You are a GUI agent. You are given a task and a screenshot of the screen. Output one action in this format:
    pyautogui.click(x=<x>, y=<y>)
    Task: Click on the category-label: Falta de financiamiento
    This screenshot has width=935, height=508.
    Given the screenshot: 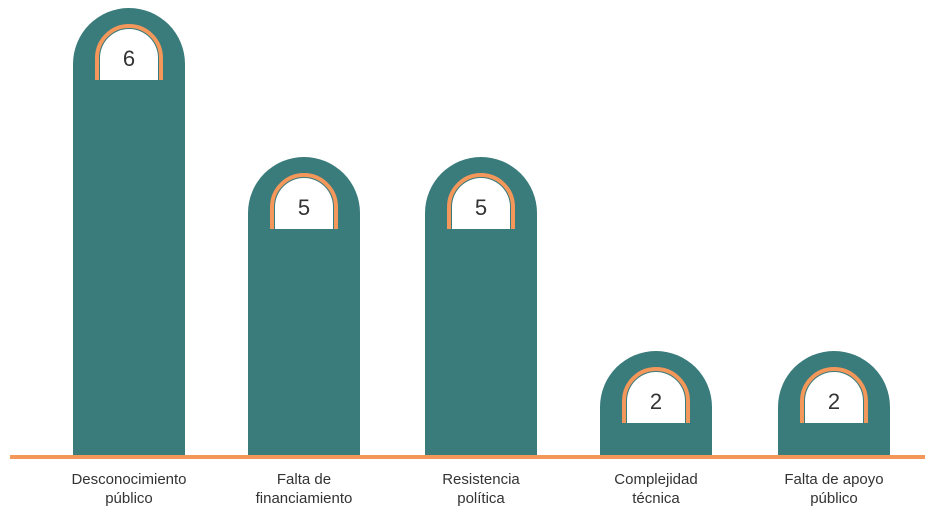 What is the action you would take?
    pyautogui.click(x=304, y=489)
    